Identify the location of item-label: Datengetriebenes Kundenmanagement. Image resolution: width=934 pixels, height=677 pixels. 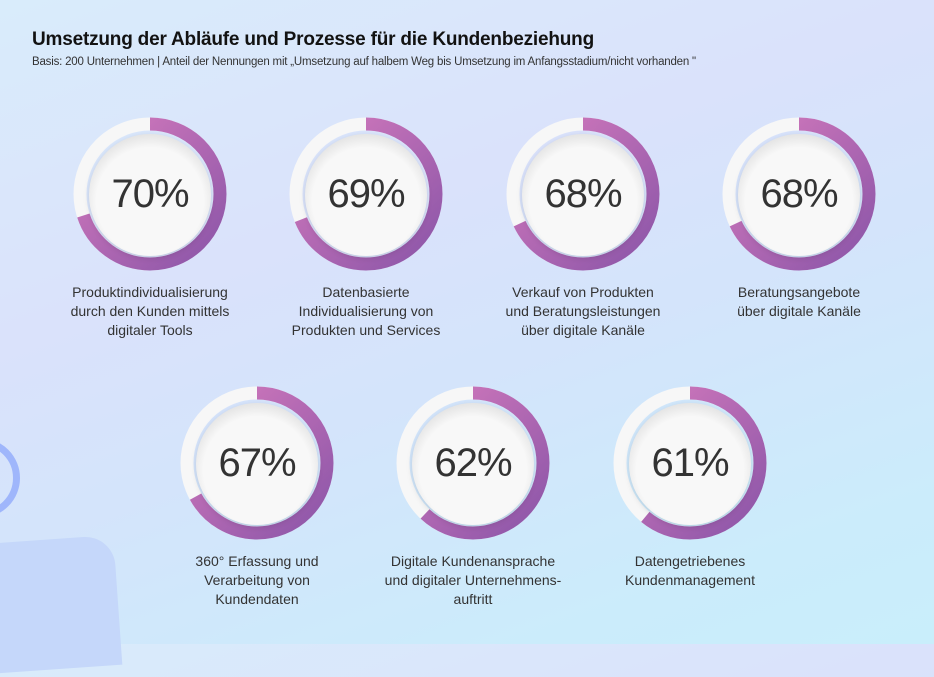
(690, 570).